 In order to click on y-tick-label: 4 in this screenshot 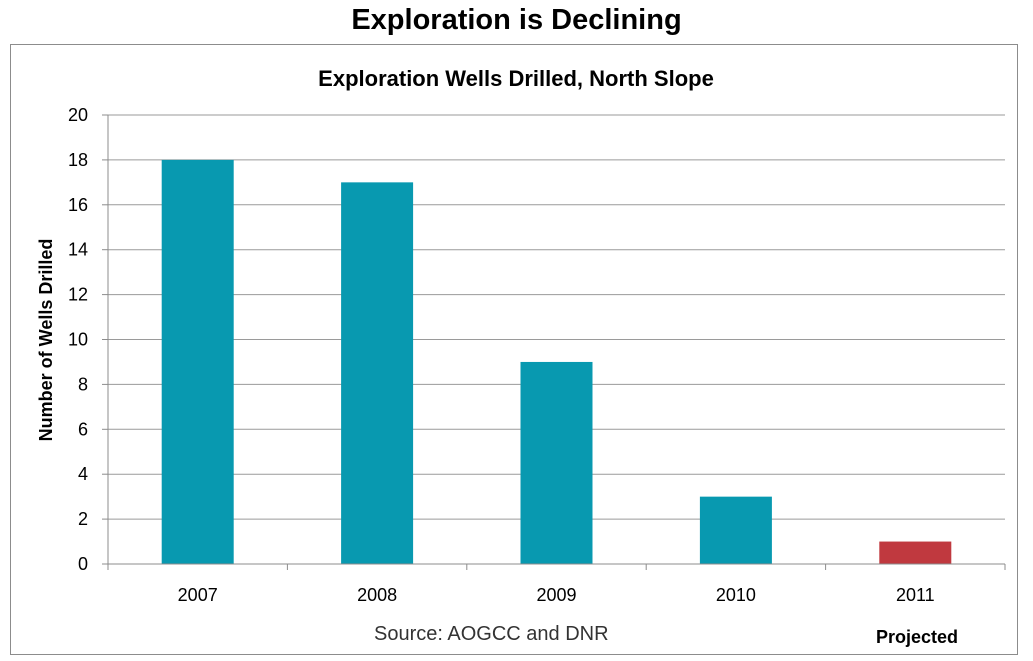, I will do `click(83, 474)`.